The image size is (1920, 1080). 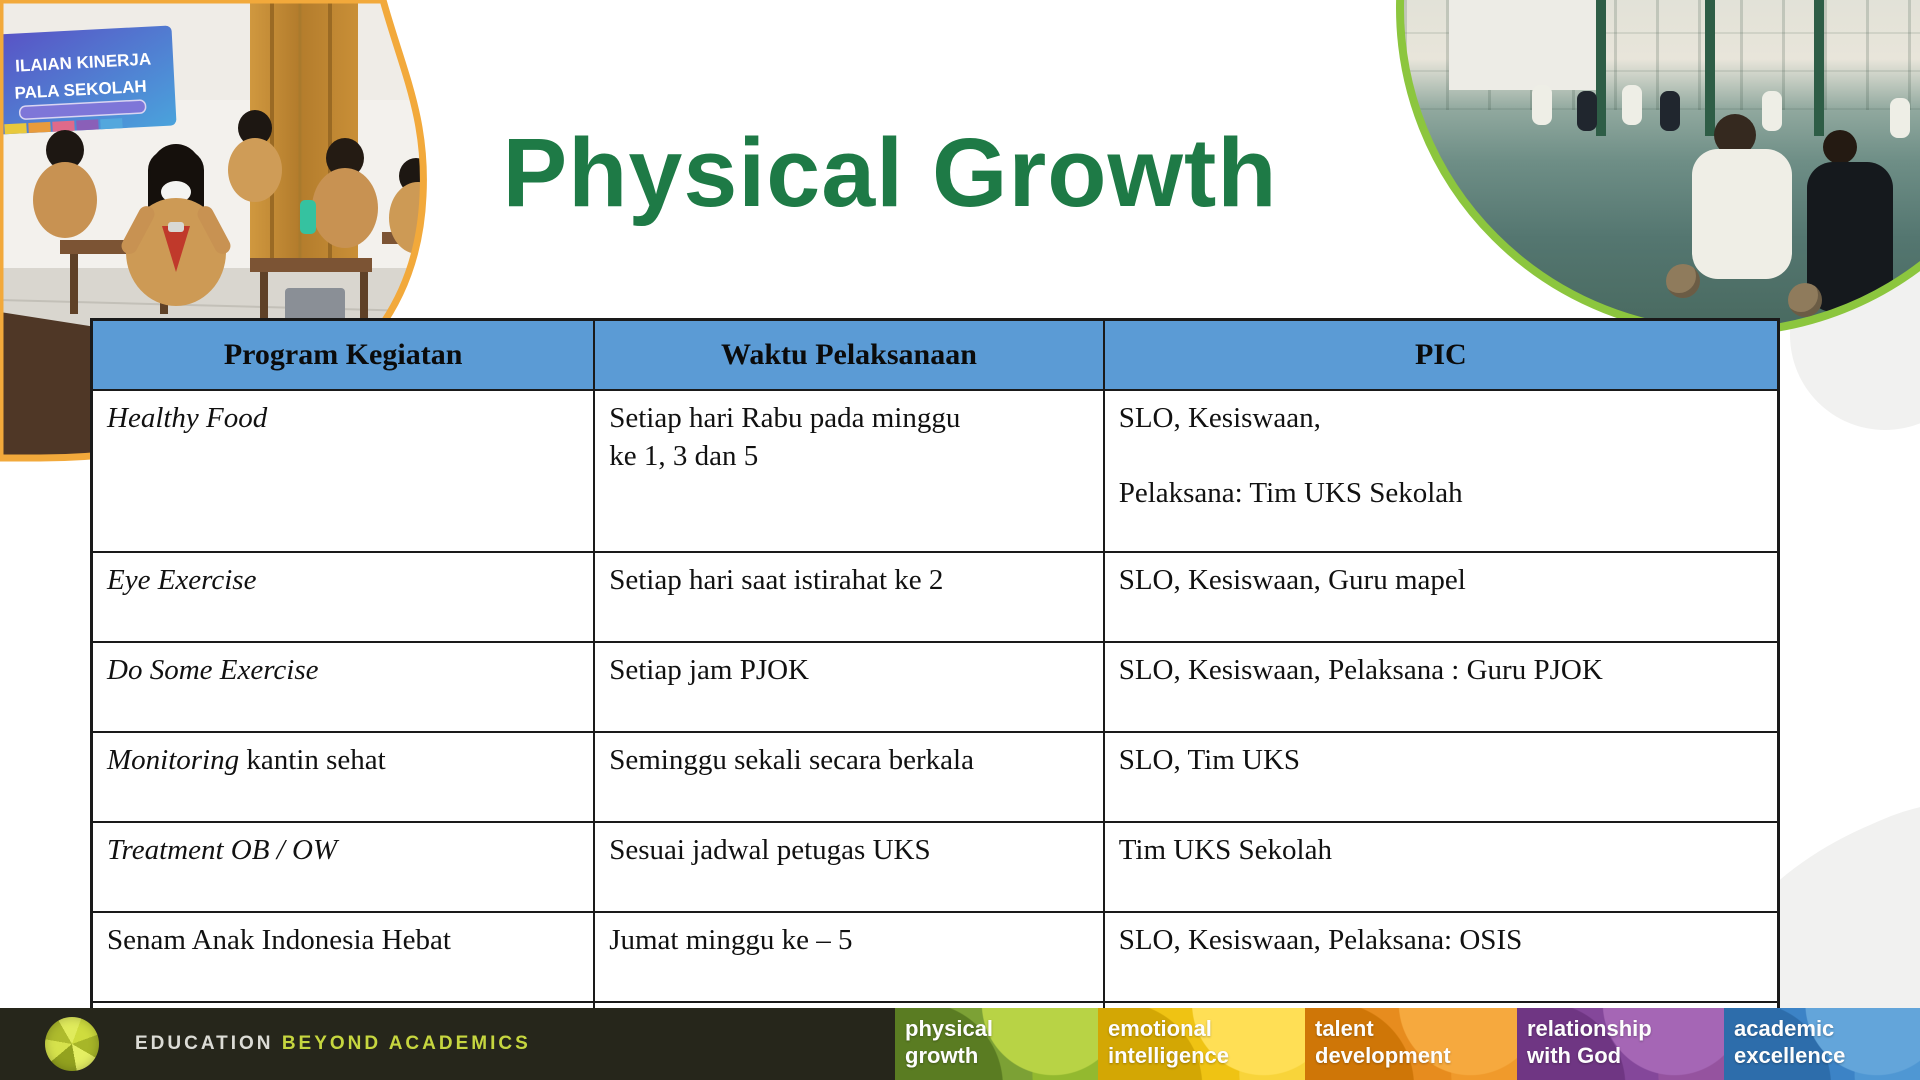 What do you see at coordinates (173, 760) in the screenshot?
I see `program-text: Monitoring` at bounding box center [173, 760].